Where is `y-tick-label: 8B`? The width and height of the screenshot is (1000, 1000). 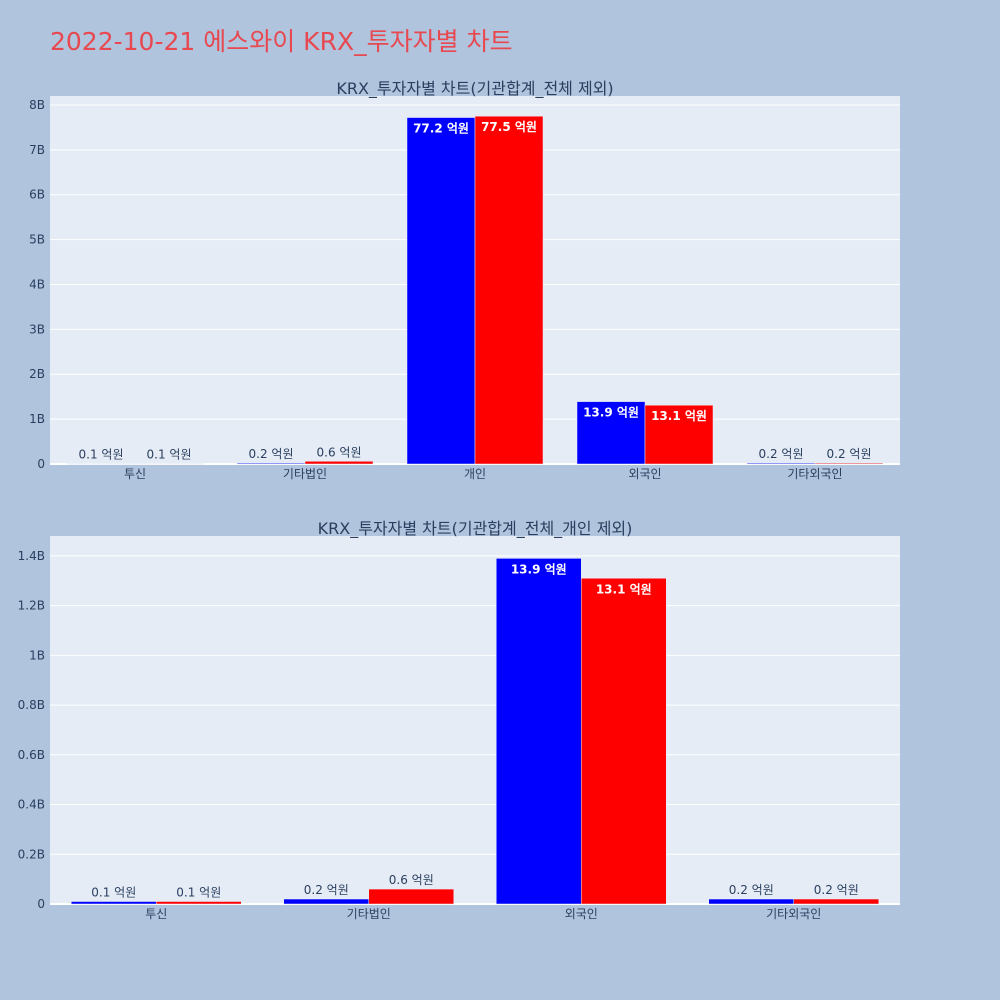
y-tick-label: 8B is located at coordinates (37, 105).